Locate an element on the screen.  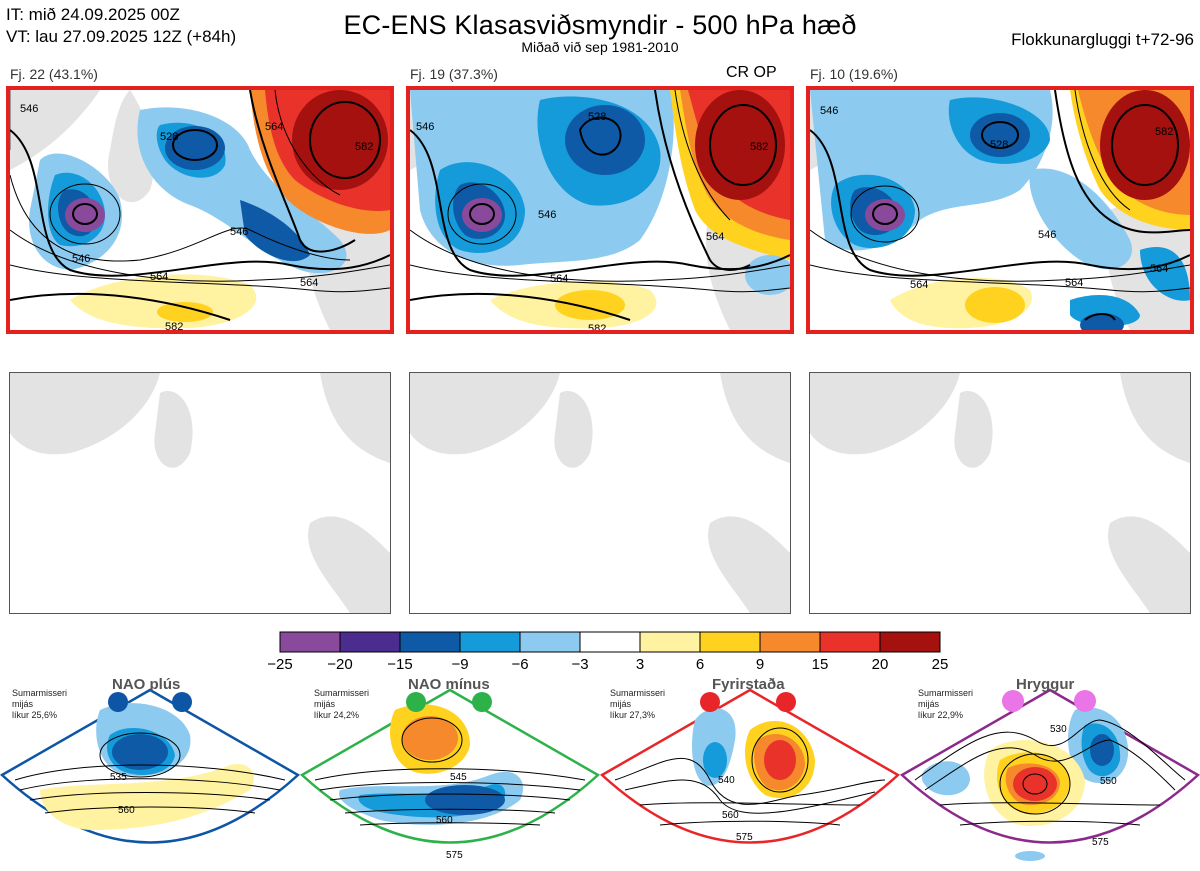
cluster-1-map: 546 528 564 546 564 564 582 582 546 is located at coordinates (200, 210).